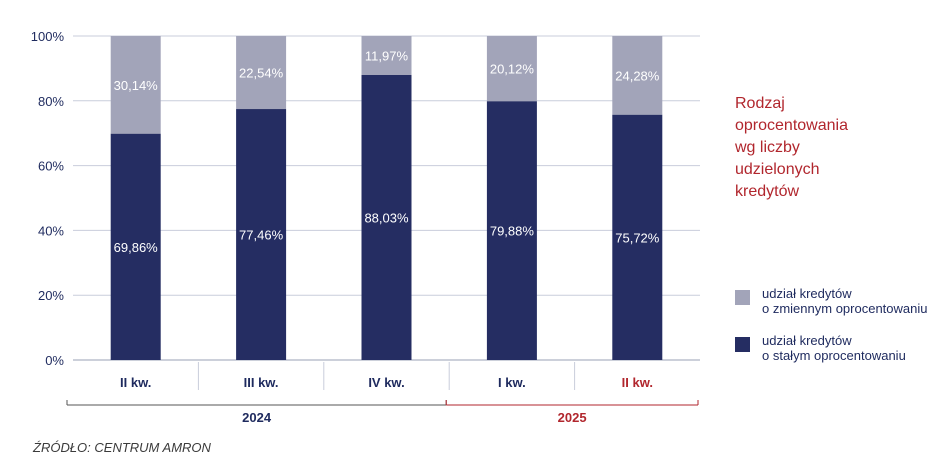 The height and width of the screenshot is (475, 948). Describe the element at coordinates (122, 447) in the screenshot. I see `source-note: ŹRÓDŁO: CENTRUM AMRON` at that location.